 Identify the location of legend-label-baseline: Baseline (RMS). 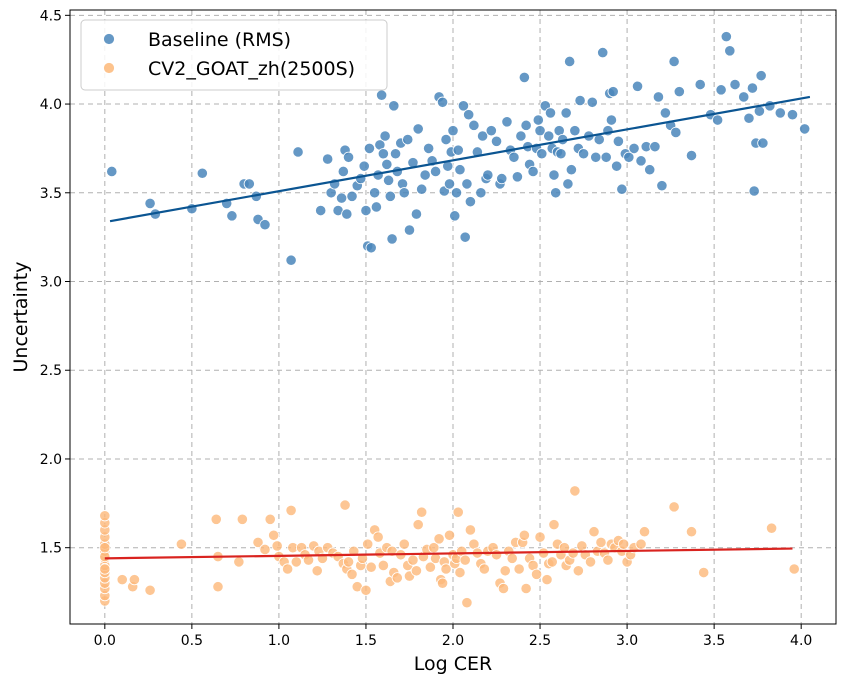
(219, 40).